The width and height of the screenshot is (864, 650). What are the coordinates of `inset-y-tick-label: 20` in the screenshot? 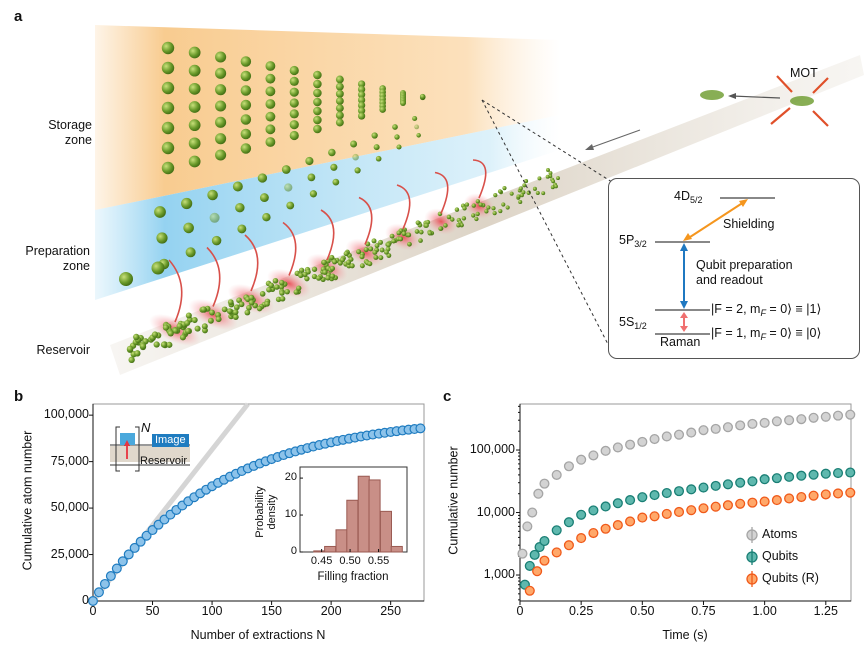 It's located at (290, 477).